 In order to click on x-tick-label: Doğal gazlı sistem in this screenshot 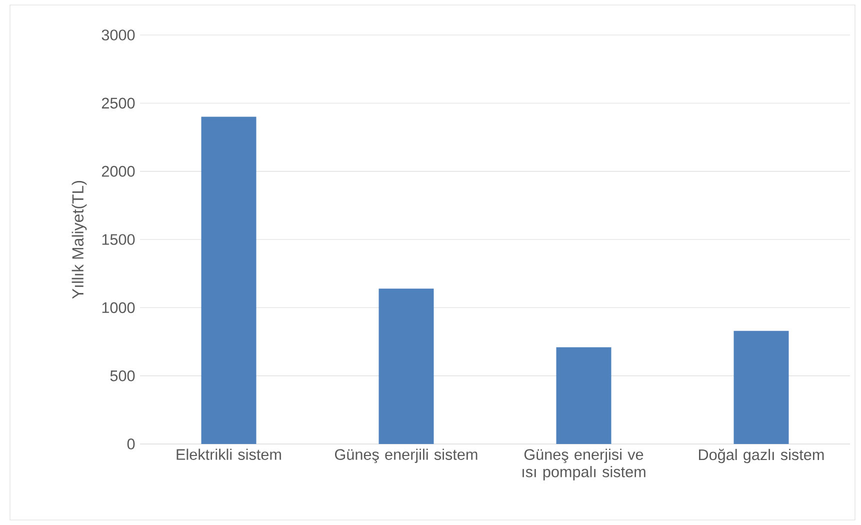, I will do `click(761, 456)`.